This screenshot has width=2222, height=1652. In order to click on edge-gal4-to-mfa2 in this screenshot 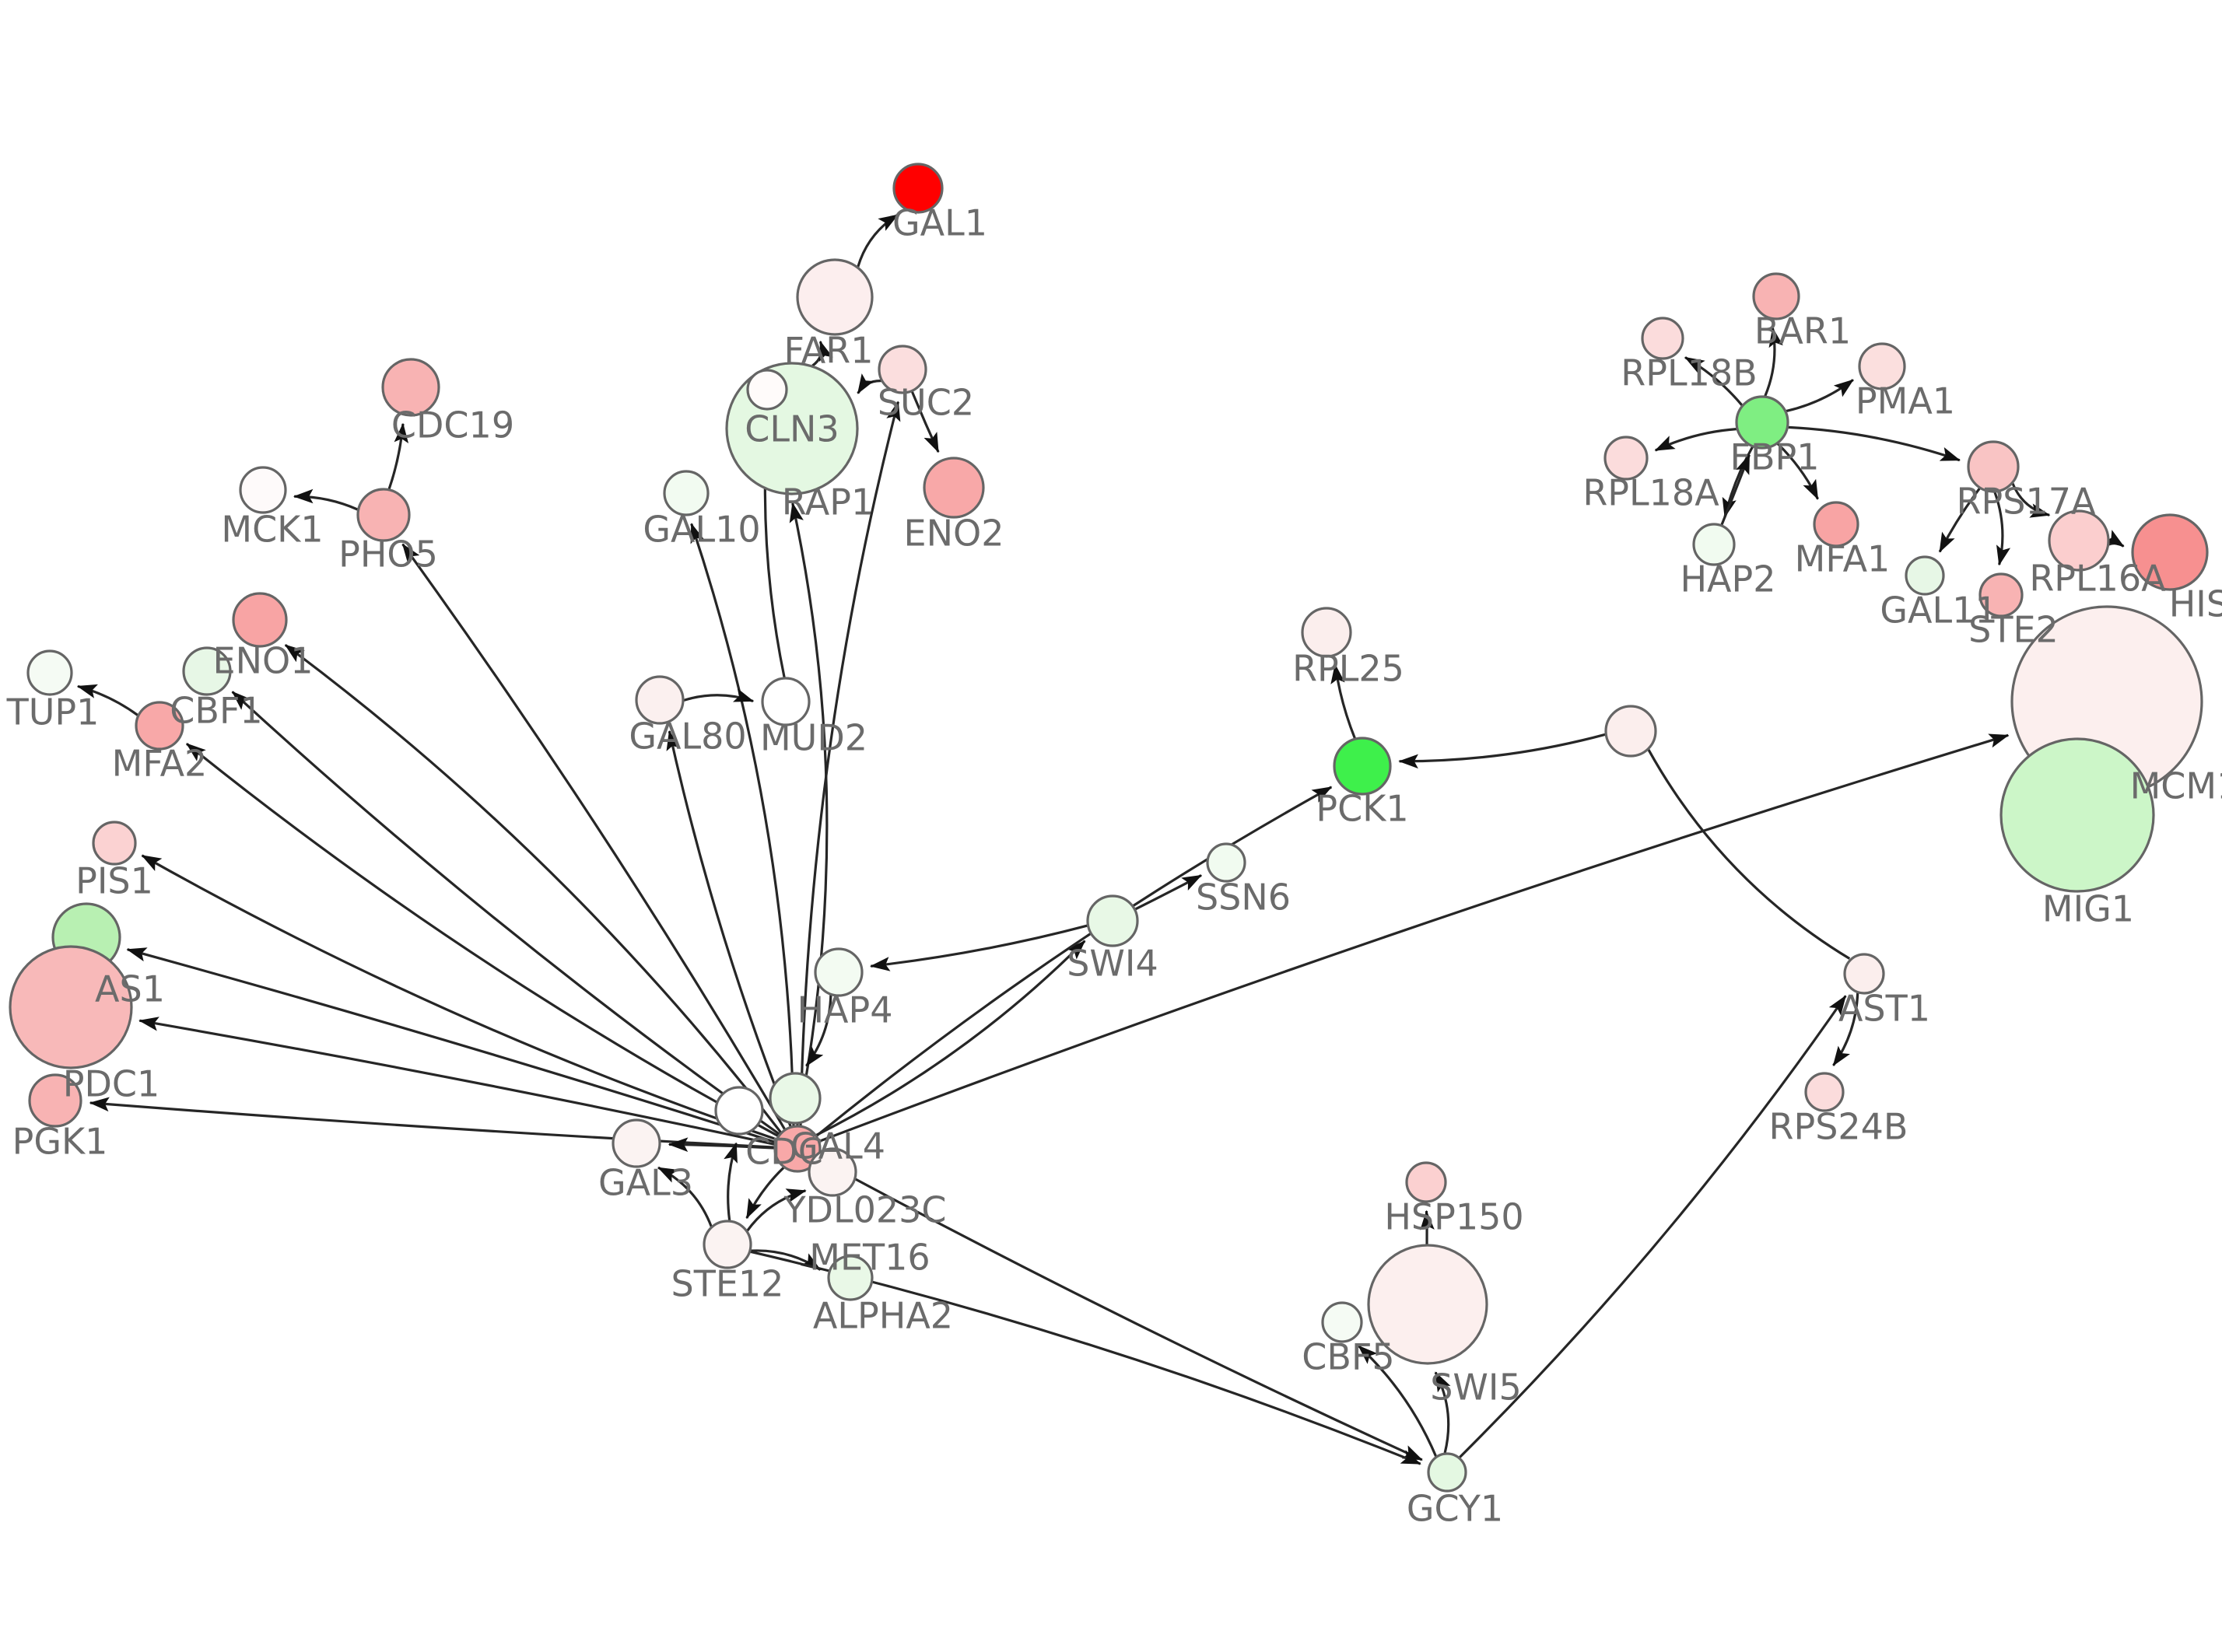, I will do `click(482, 940)`.